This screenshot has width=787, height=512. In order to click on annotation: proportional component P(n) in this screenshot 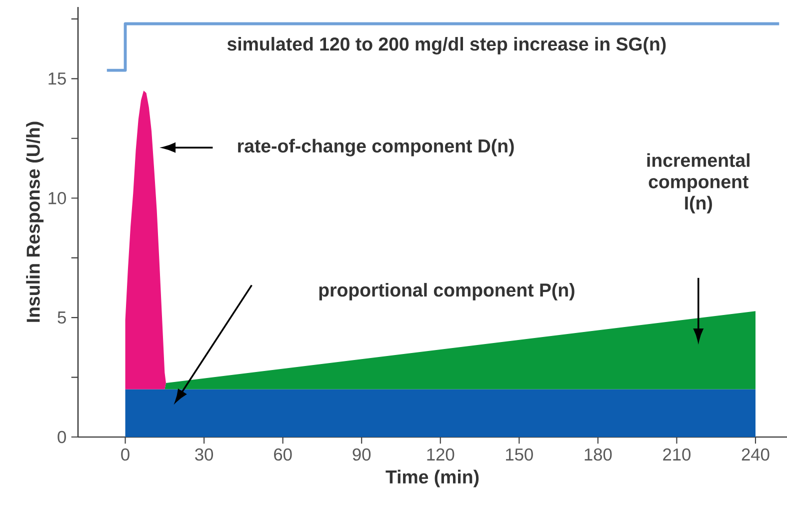, I will do `click(446, 291)`.